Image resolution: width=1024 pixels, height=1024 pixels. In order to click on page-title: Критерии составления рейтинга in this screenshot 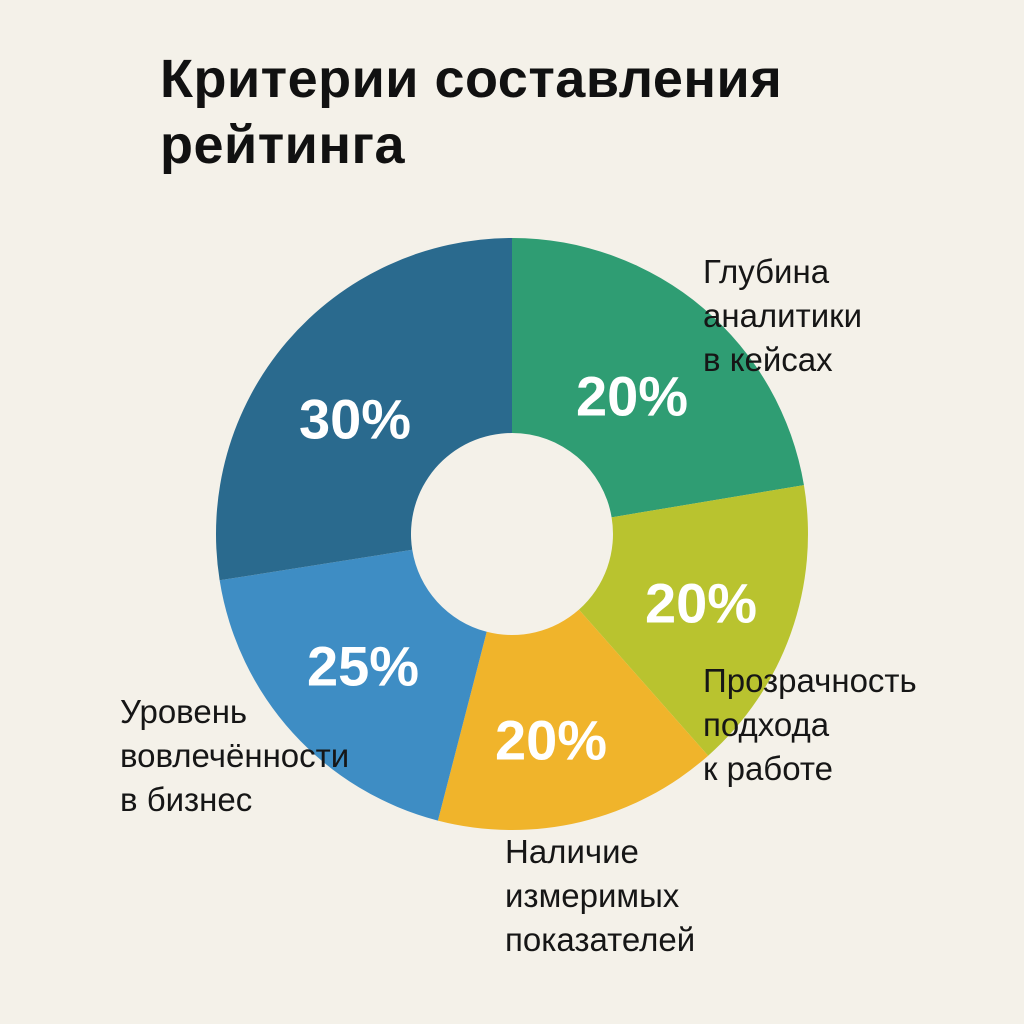, I will do `click(471, 112)`.